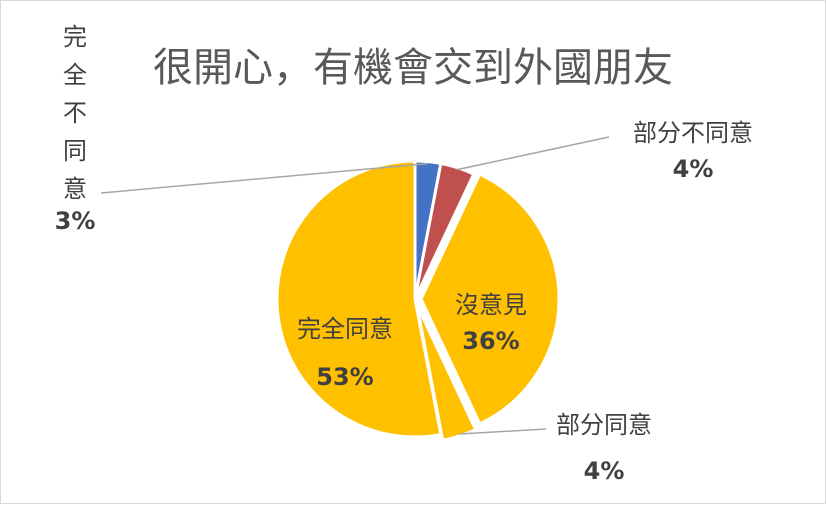 The height and width of the screenshot is (505, 826). What do you see at coordinates (75, 221) in the screenshot?
I see `data-label-percent-0: 3%` at bounding box center [75, 221].